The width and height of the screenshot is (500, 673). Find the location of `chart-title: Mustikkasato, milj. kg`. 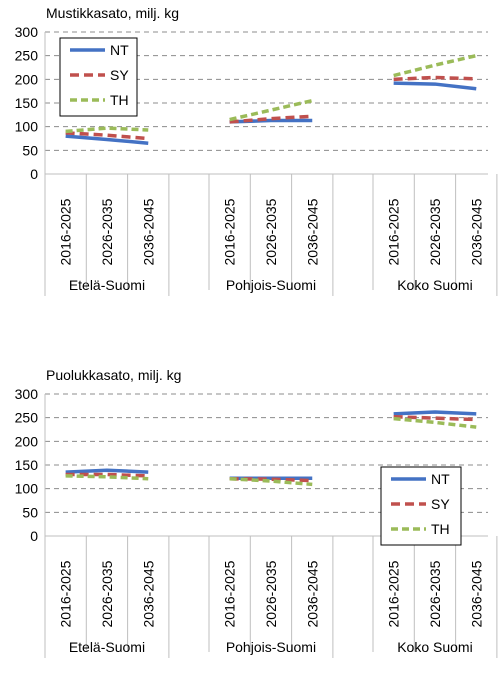

chart-title: Mustikkasato, milj. kg is located at coordinates (112, 13).